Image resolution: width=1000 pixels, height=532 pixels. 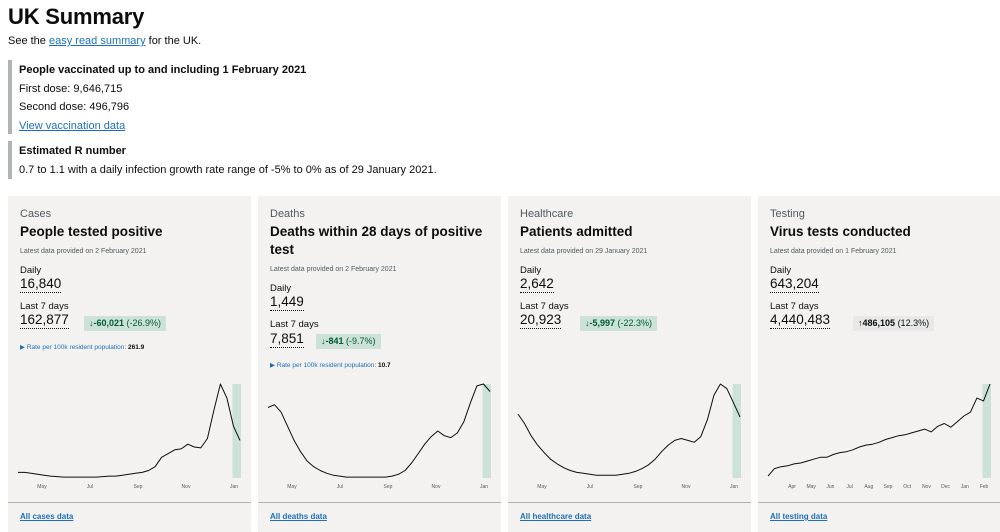 What do you see at coordinates (91, 231) in the screenshot?
I see `card-title: People tested positive` at bounding box center [91, 231].